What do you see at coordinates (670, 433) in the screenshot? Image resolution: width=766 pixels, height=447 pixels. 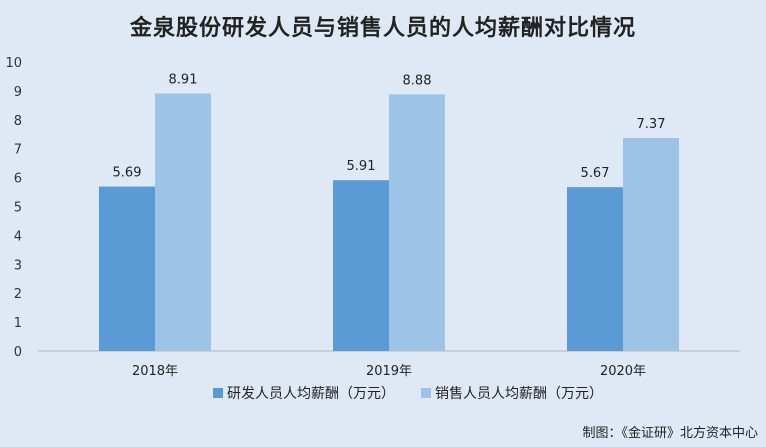 I see `source-note: 制图：《金证研》北方资本中心` at bounding box center [670, 433].